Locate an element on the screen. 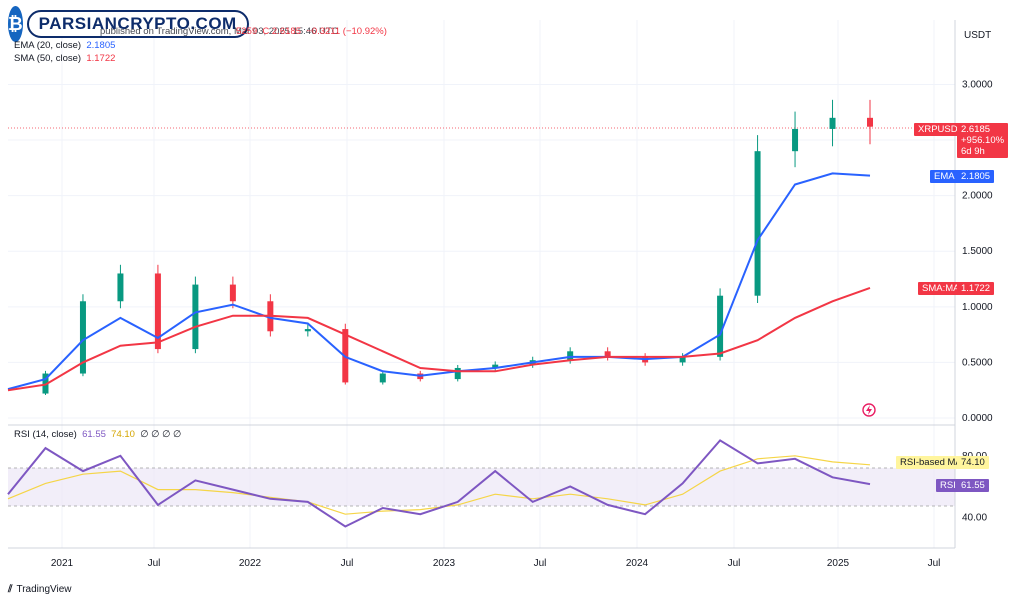  rsi-line is located at coordinates (439, 483).